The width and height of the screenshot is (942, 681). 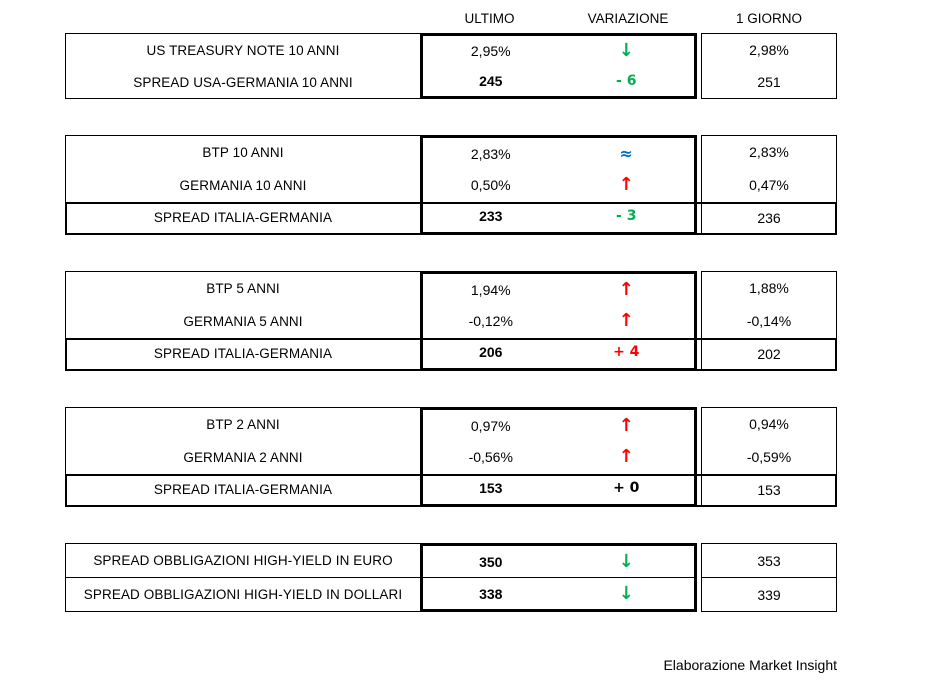 I want to click on instrument-name: BTP 5 ANNI, so click(x=243, y=288).